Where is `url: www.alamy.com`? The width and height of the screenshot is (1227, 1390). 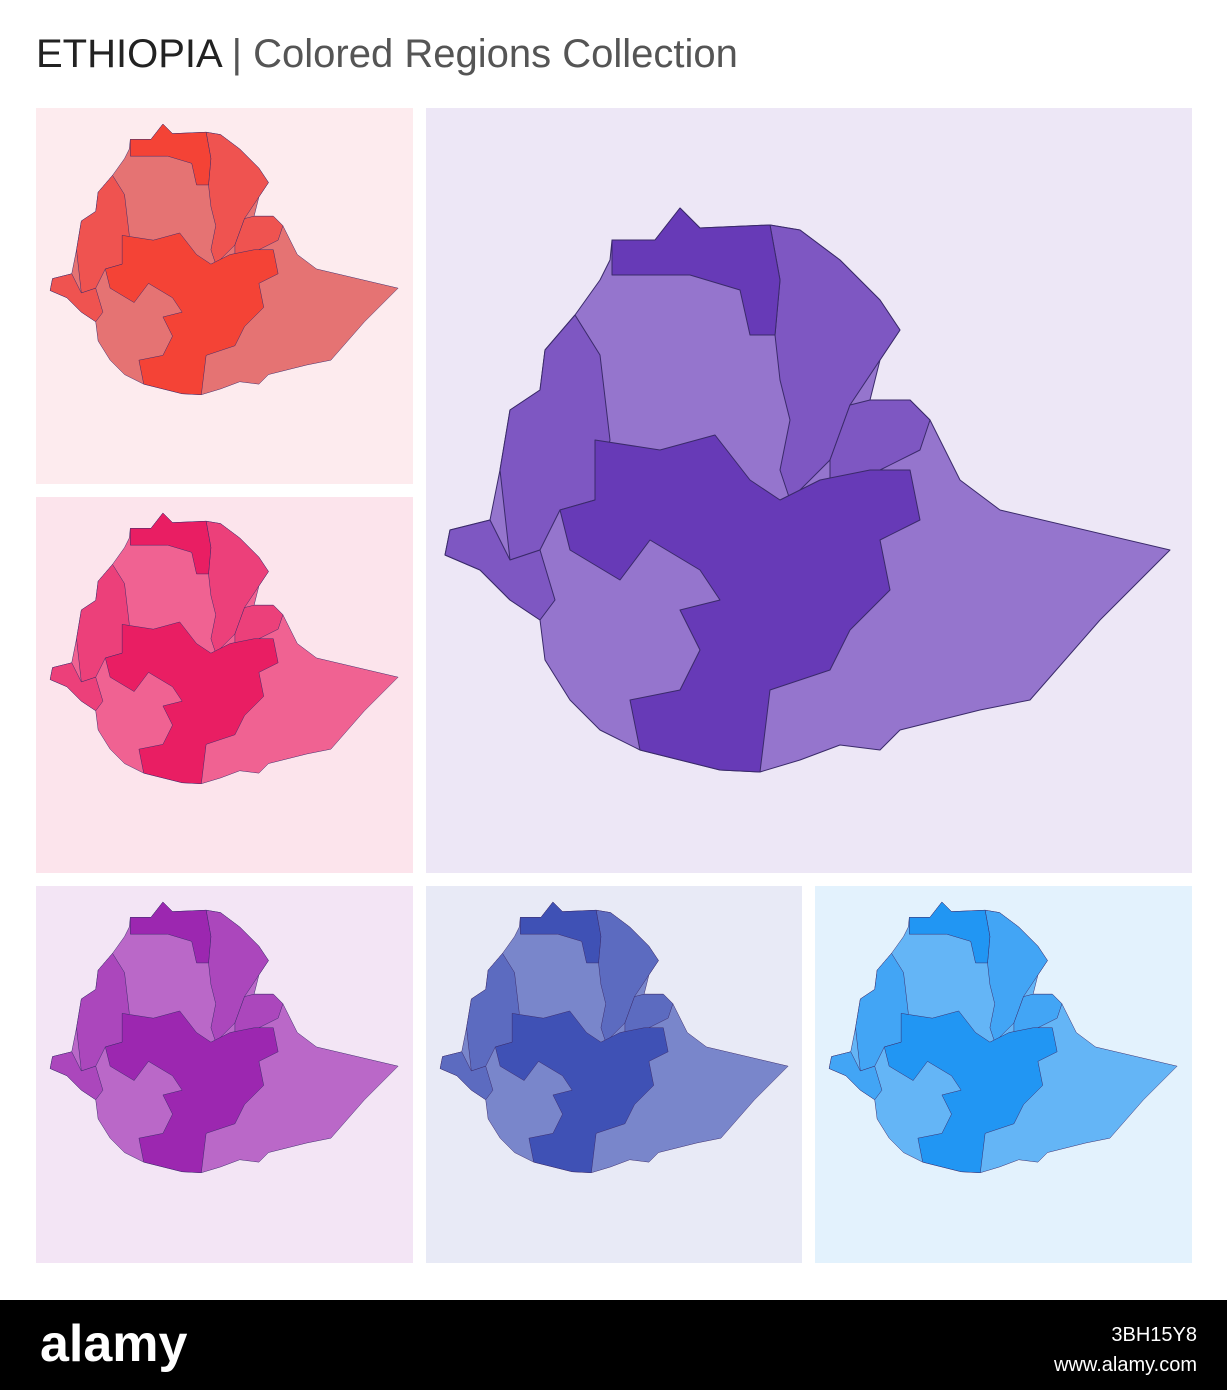
url: www.alamy.com is located at coordinates (1125, 1365).